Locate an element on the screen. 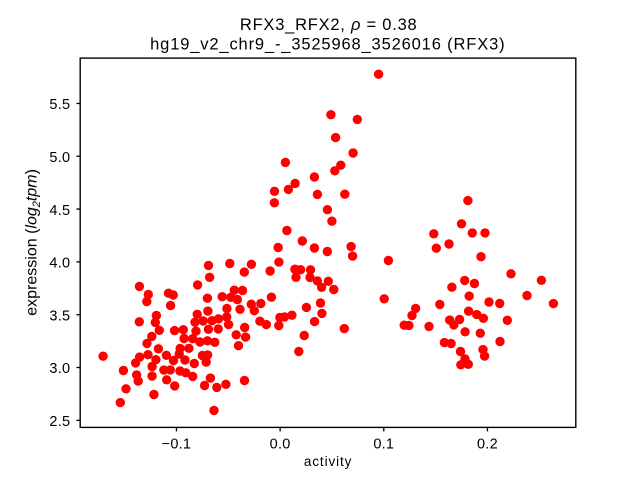 The width and height of the screenshot is (640, 480). svg-text:hg19_v2_chr9_-_3525968_3526016: hg19_v2_chr9_-_3525968_3526016 (RFX3) is located at coordinates (327, 45).